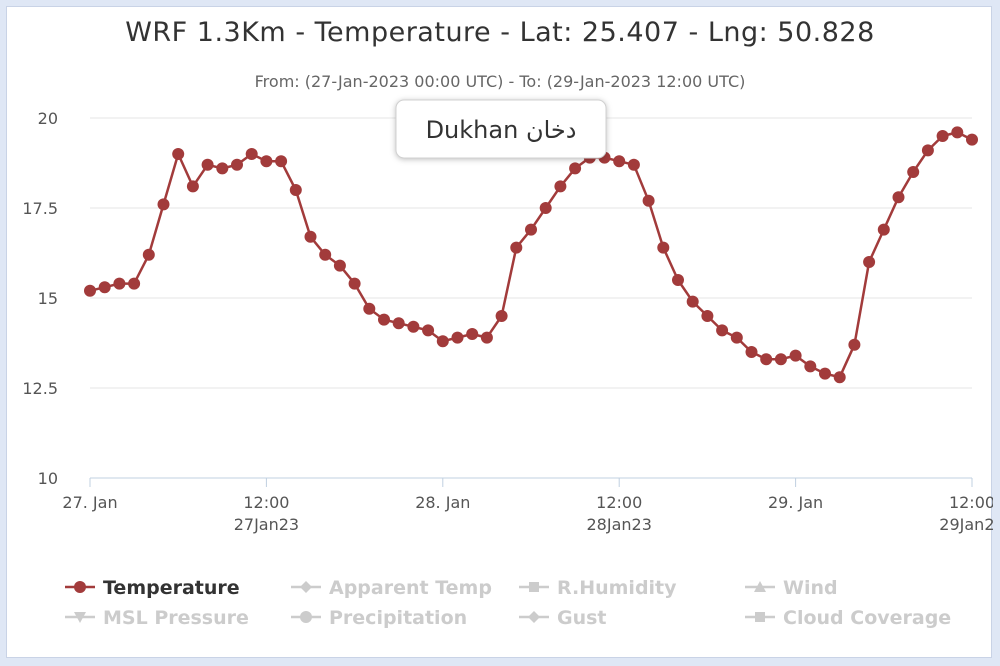  I want to click on legend-marker-square, so click(760, 617).